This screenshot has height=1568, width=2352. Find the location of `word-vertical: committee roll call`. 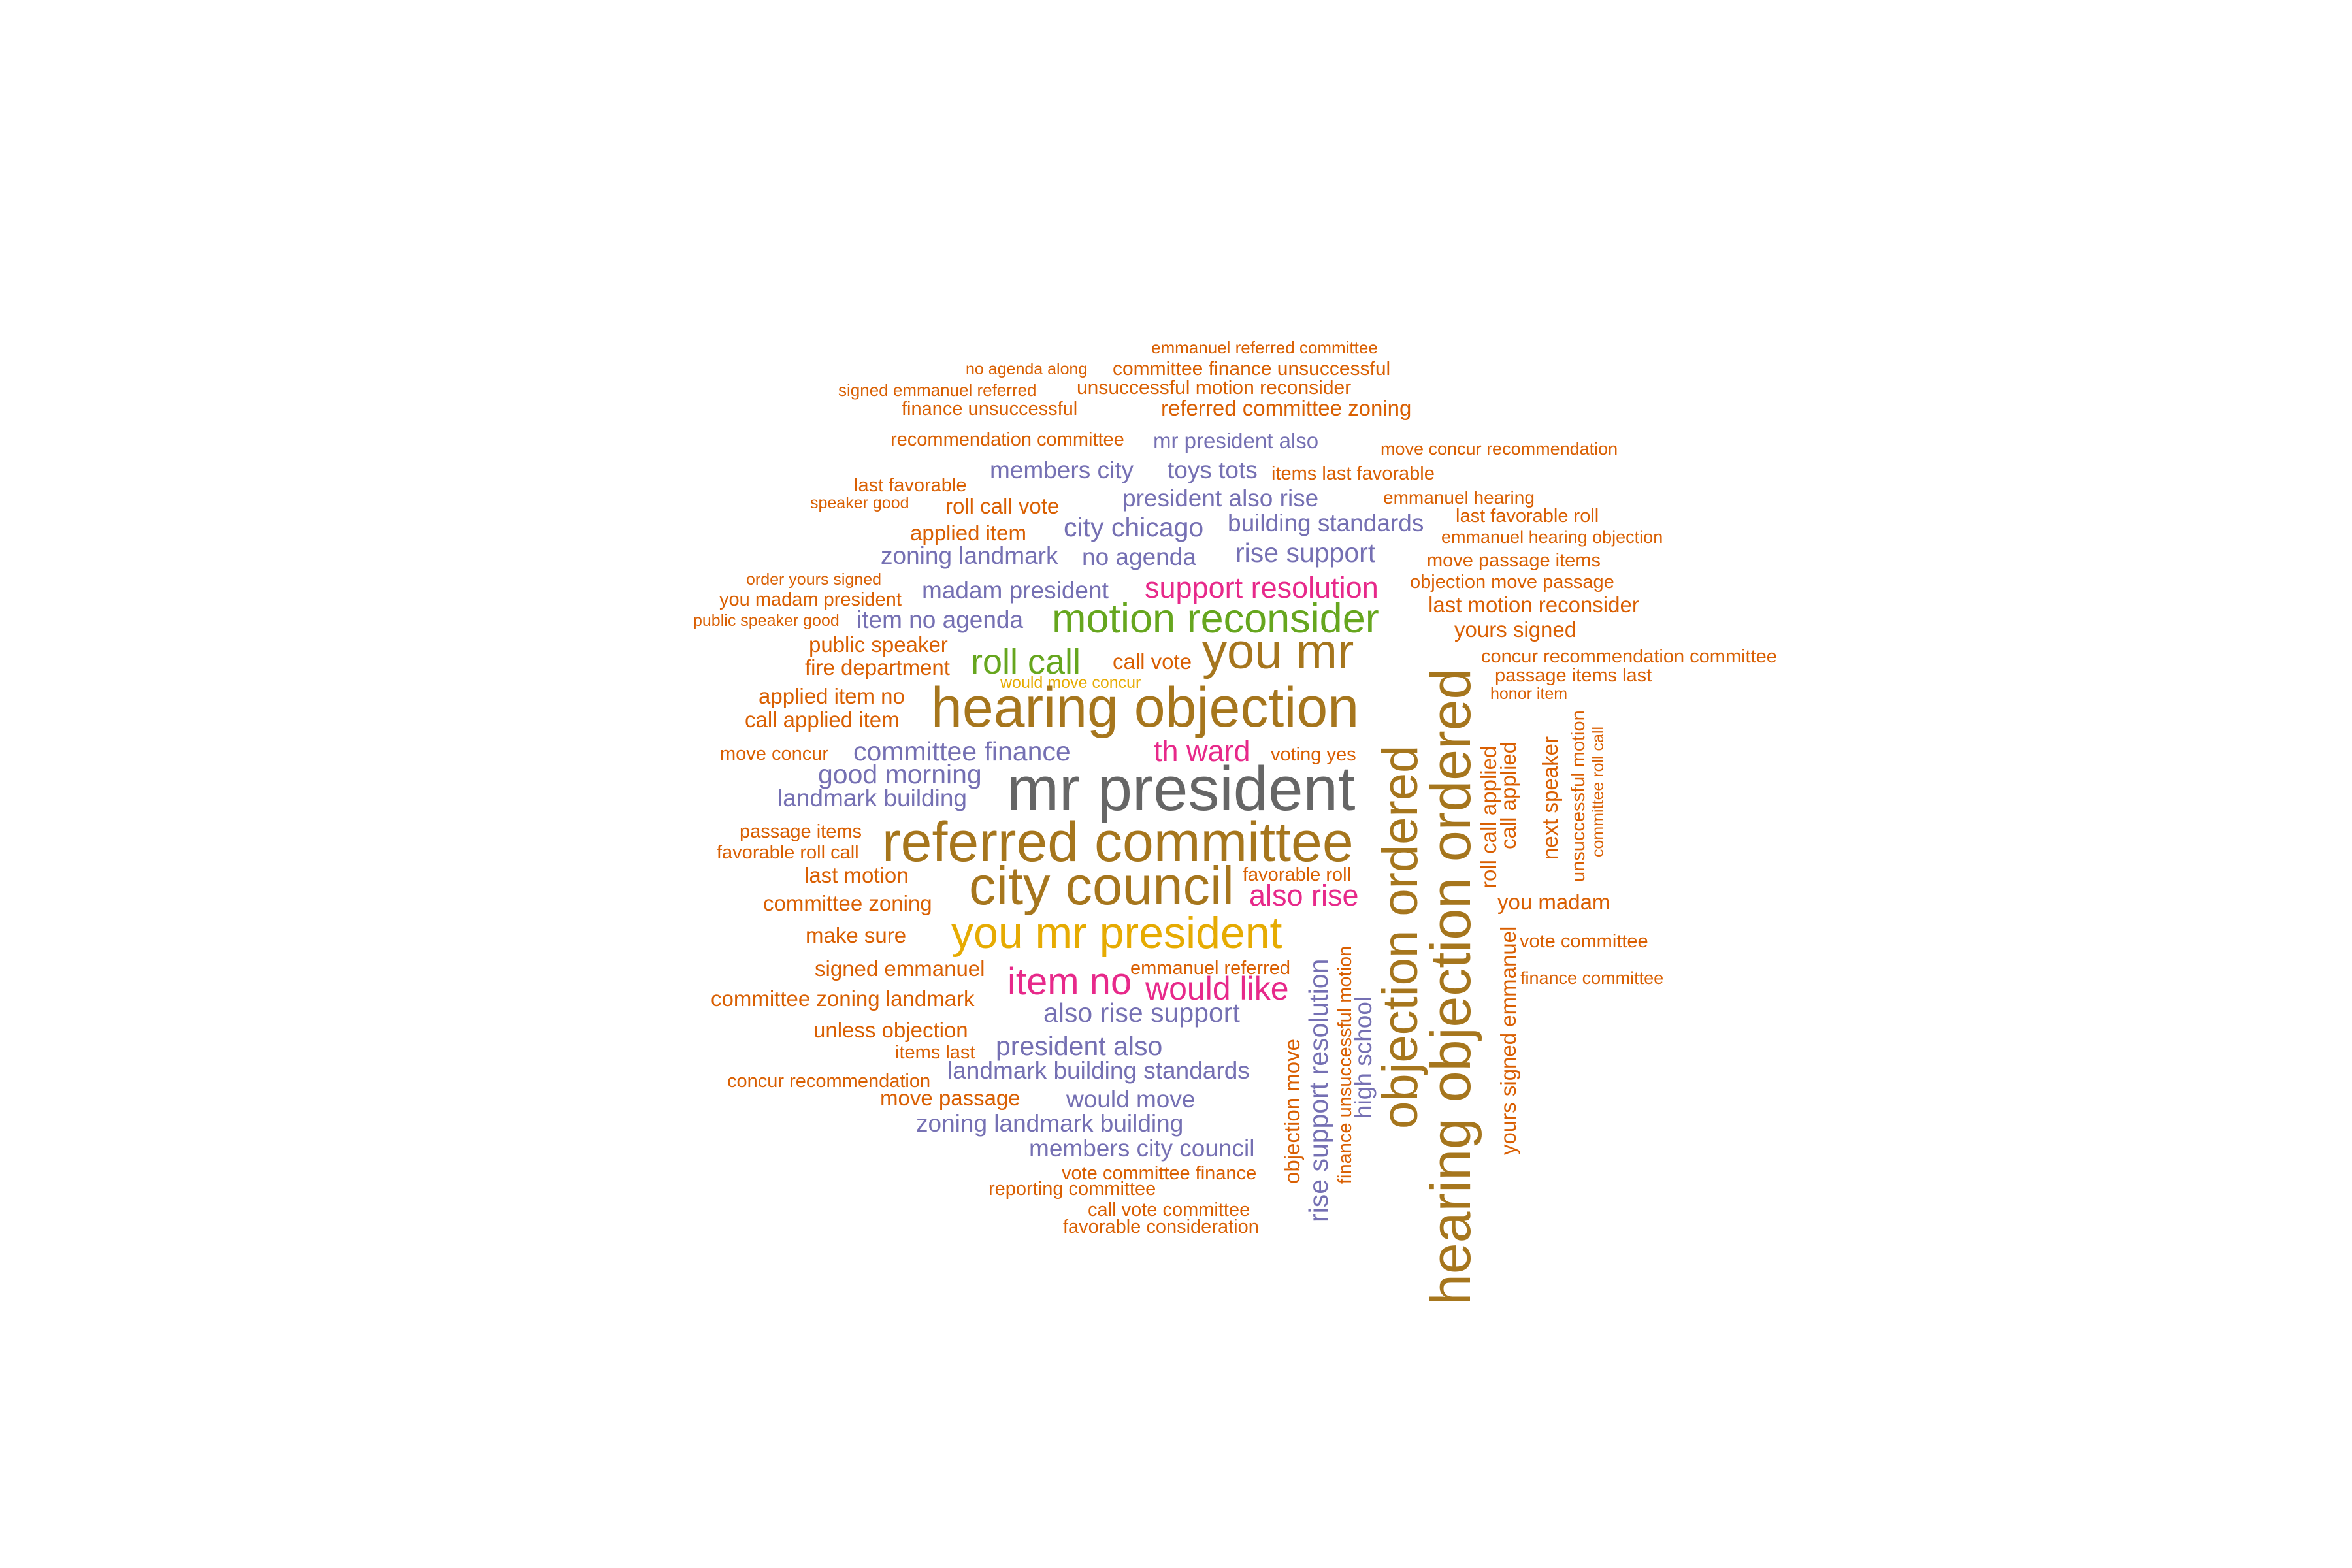

word-vertical: committee roll call is located at coordinates (1598, 791).